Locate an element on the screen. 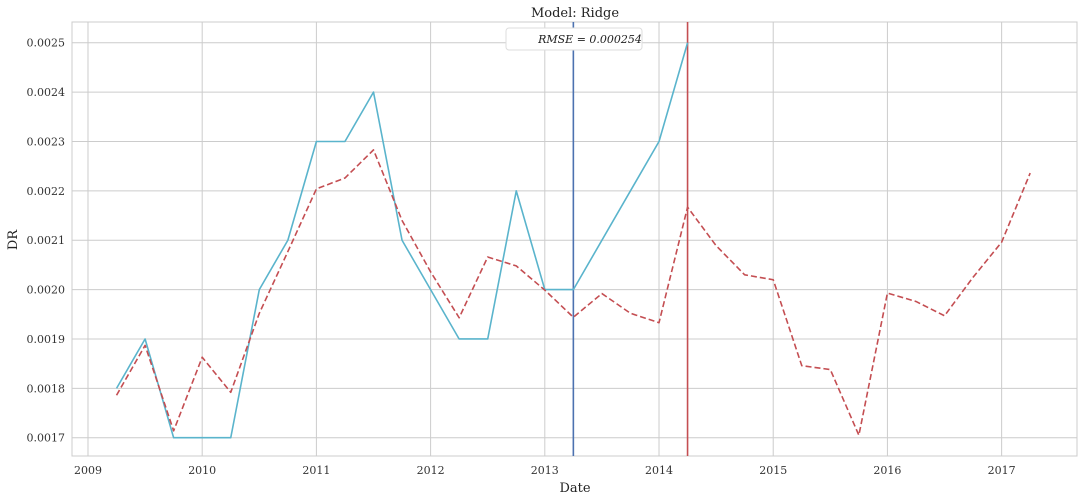  y-axis-label: DR is located at coordinates (13, 239).